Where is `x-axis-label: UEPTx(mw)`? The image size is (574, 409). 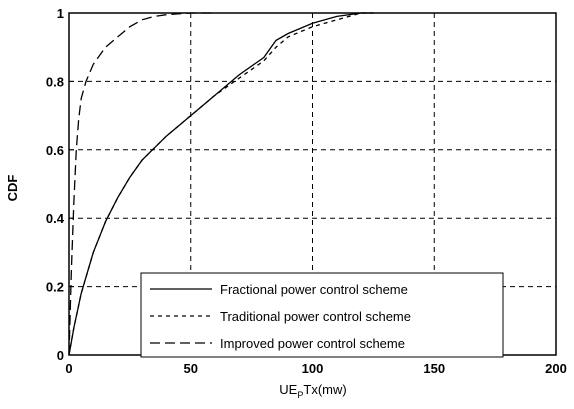
x-axis-label: UEPTx(mw) is located at coordinates (312, 391).